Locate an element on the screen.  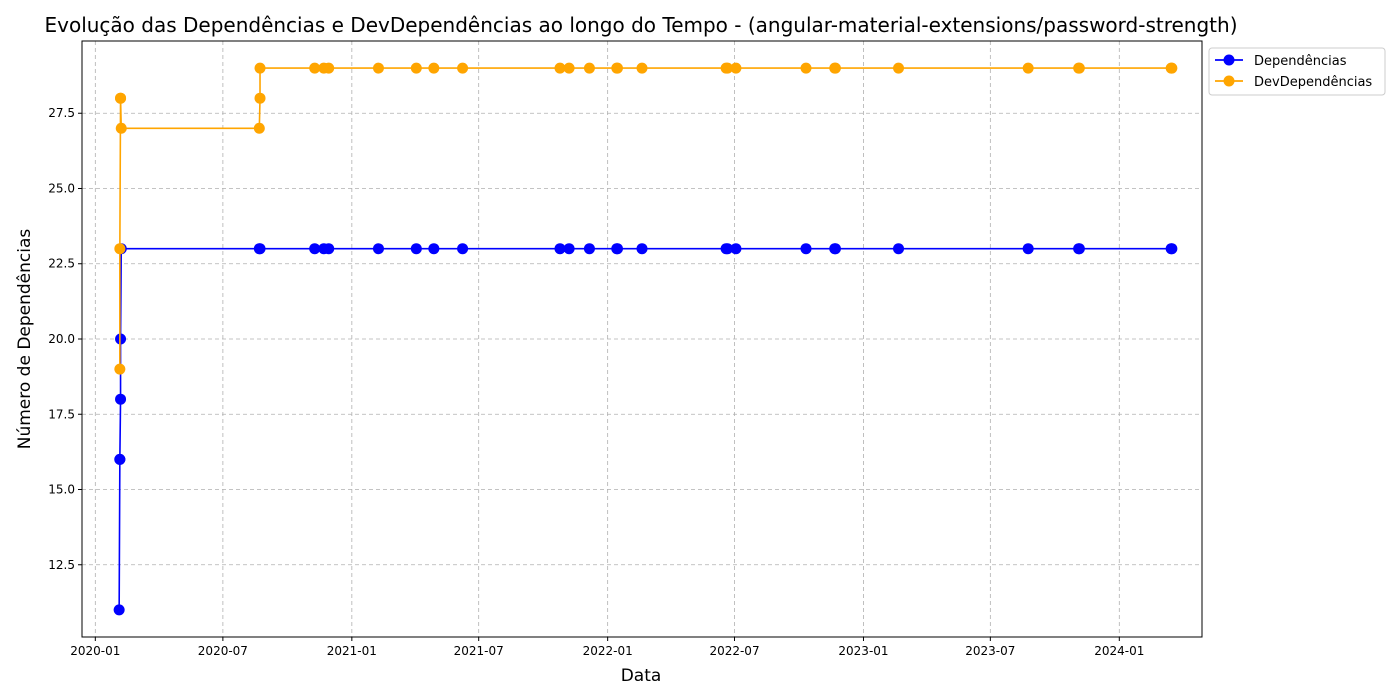
x-tick-label: 2020-01 is located at coordinates (95, 651).